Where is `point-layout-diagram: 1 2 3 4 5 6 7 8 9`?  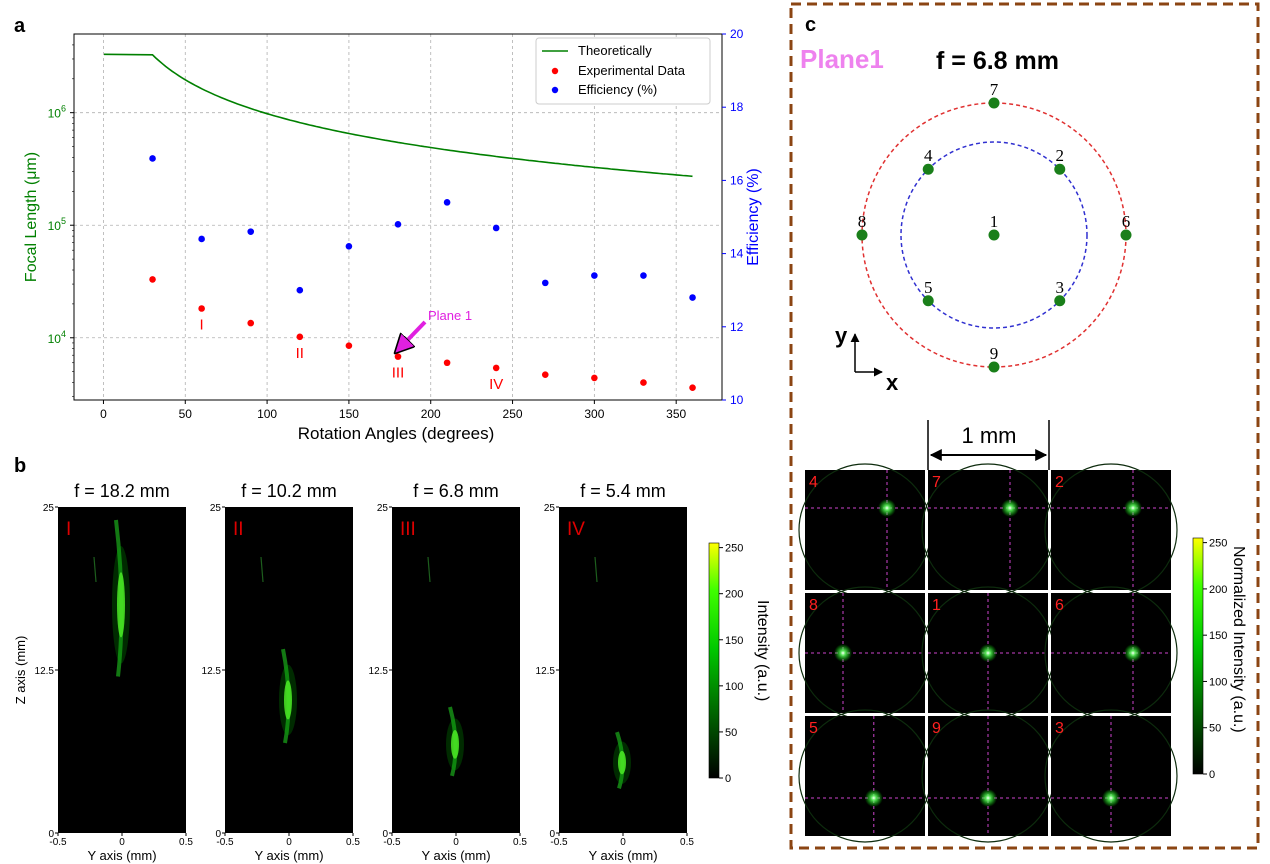
point-layout-diagram: 1 2 3 4 5 6 7 8 9 is located at coordinates (994, 226).